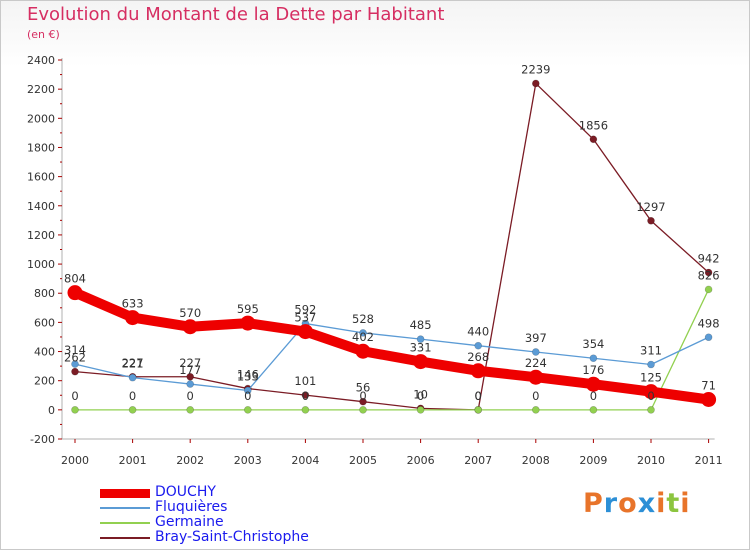 Image resolution: width=750 pixels, height=550 pixels. I want to click on data-label: 2239, so click(535, 69).